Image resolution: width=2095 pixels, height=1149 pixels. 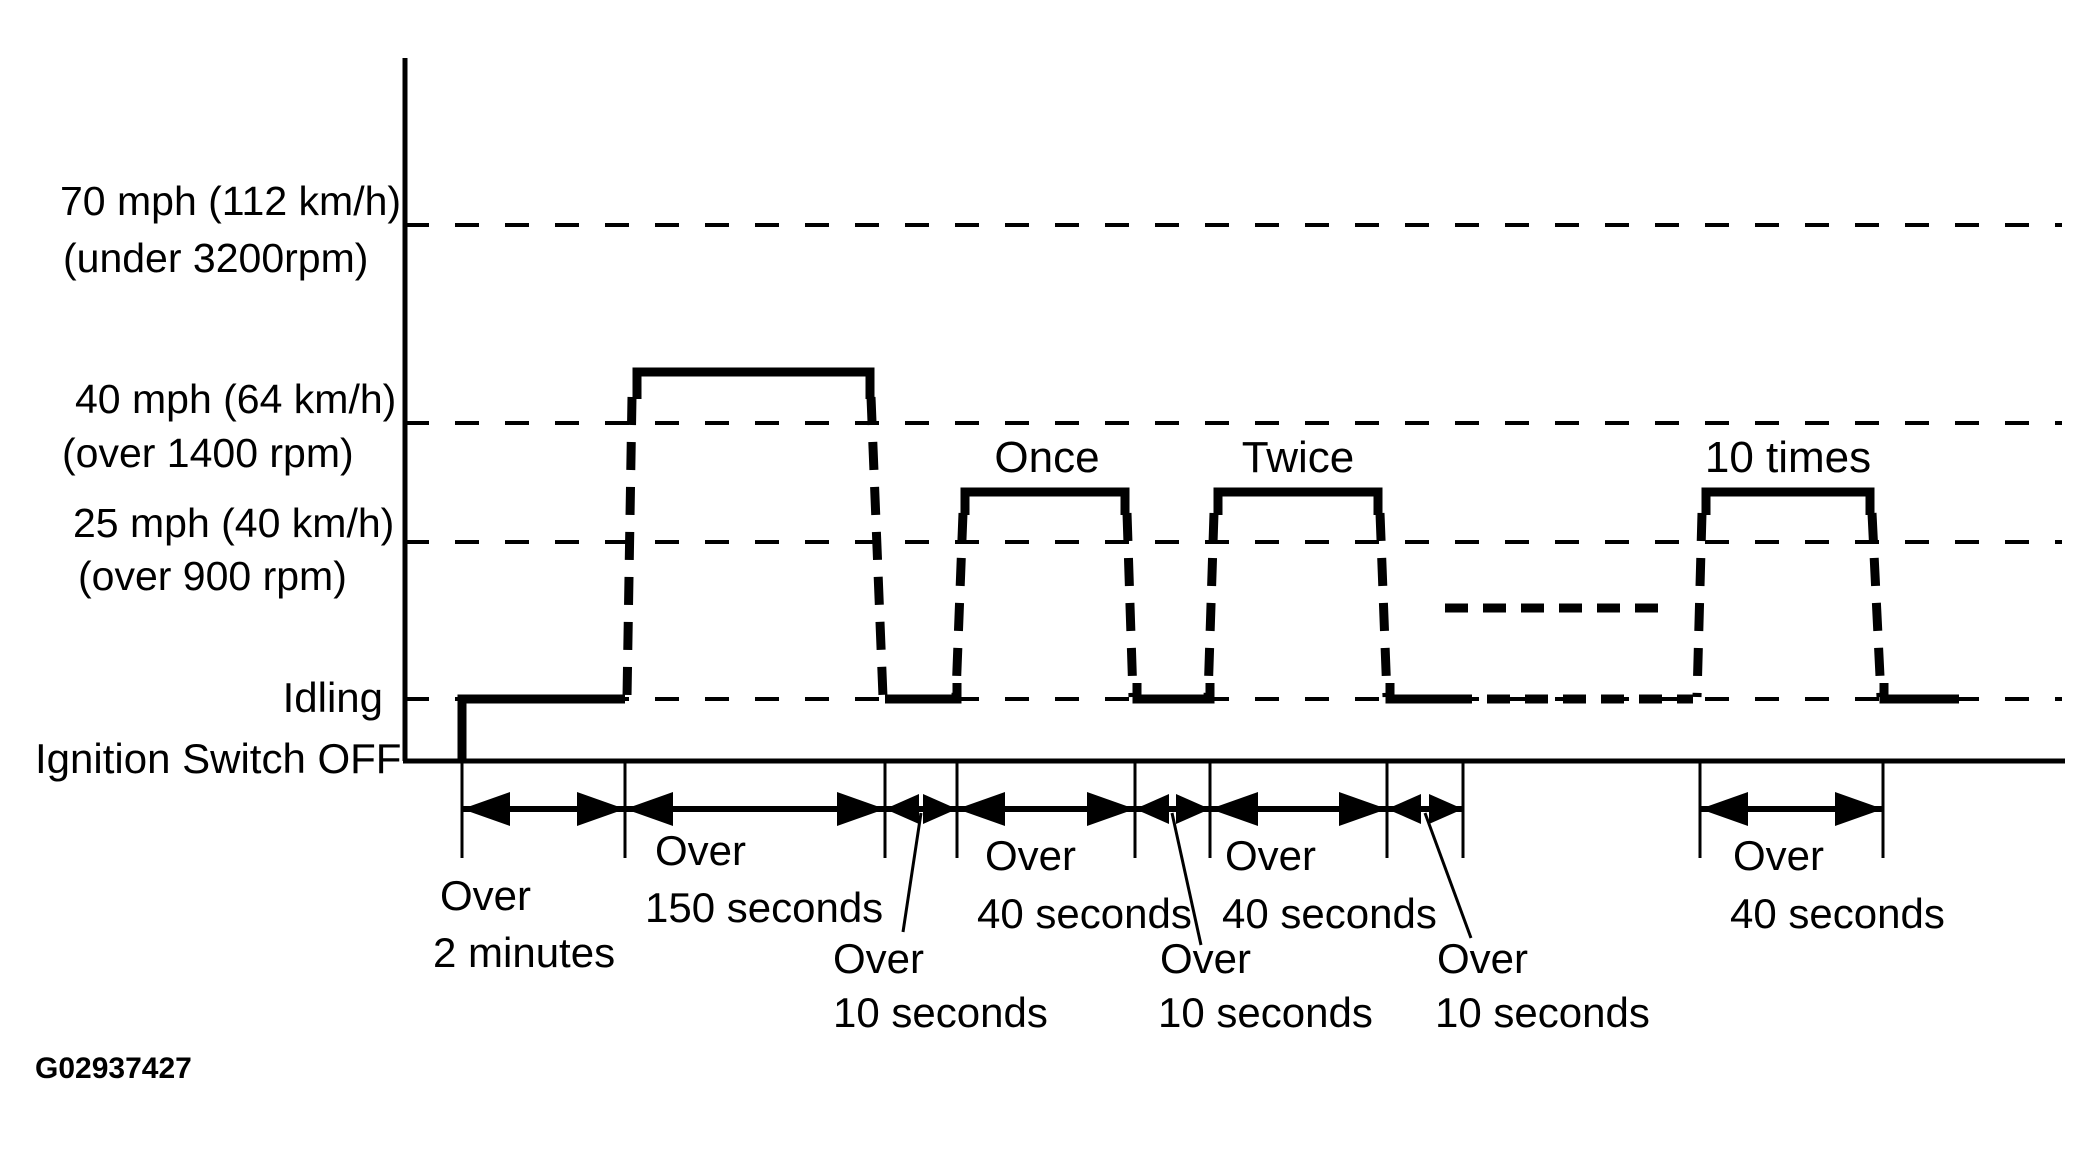 I want to click on label-25mph-line1: 25 mph (40 km/h), so click(x=233, y=523).